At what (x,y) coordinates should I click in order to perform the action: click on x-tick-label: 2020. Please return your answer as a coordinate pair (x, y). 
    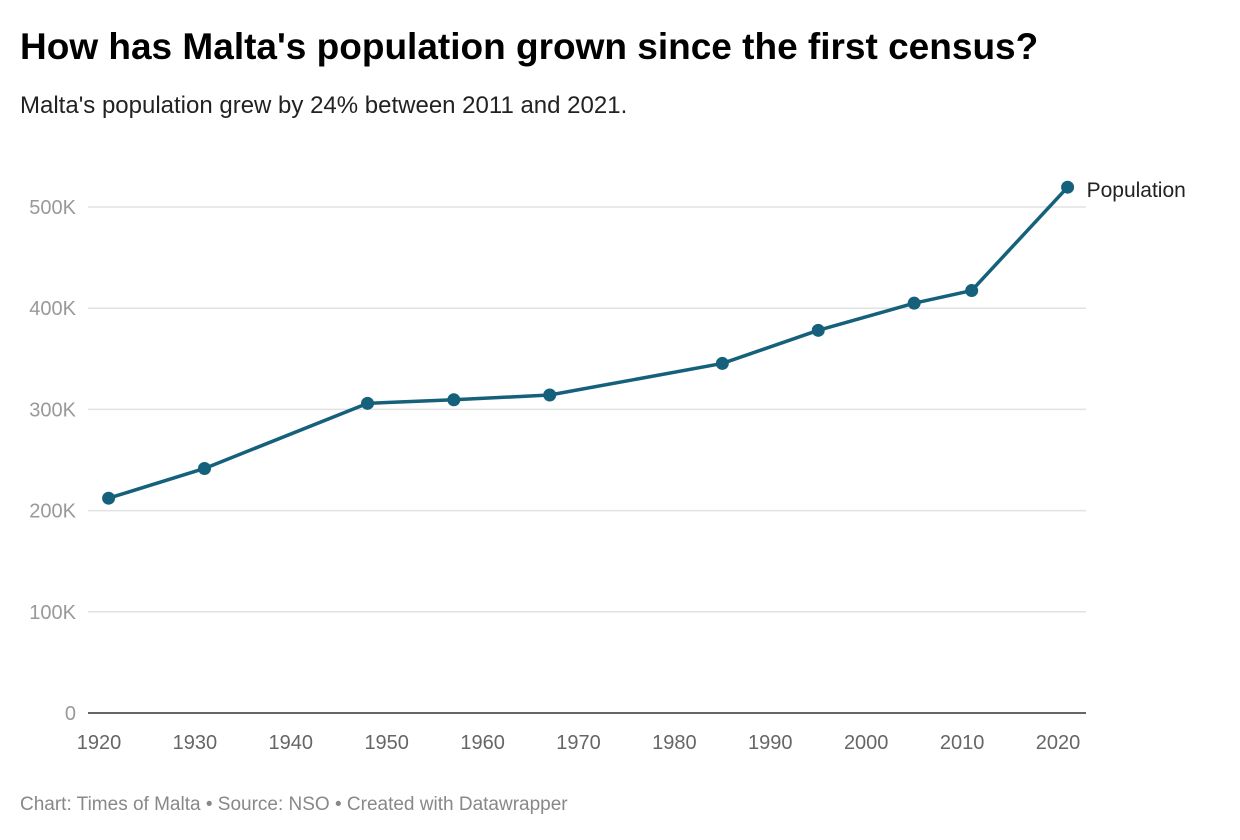
    Looking at the image, I should click on (1058, 743).